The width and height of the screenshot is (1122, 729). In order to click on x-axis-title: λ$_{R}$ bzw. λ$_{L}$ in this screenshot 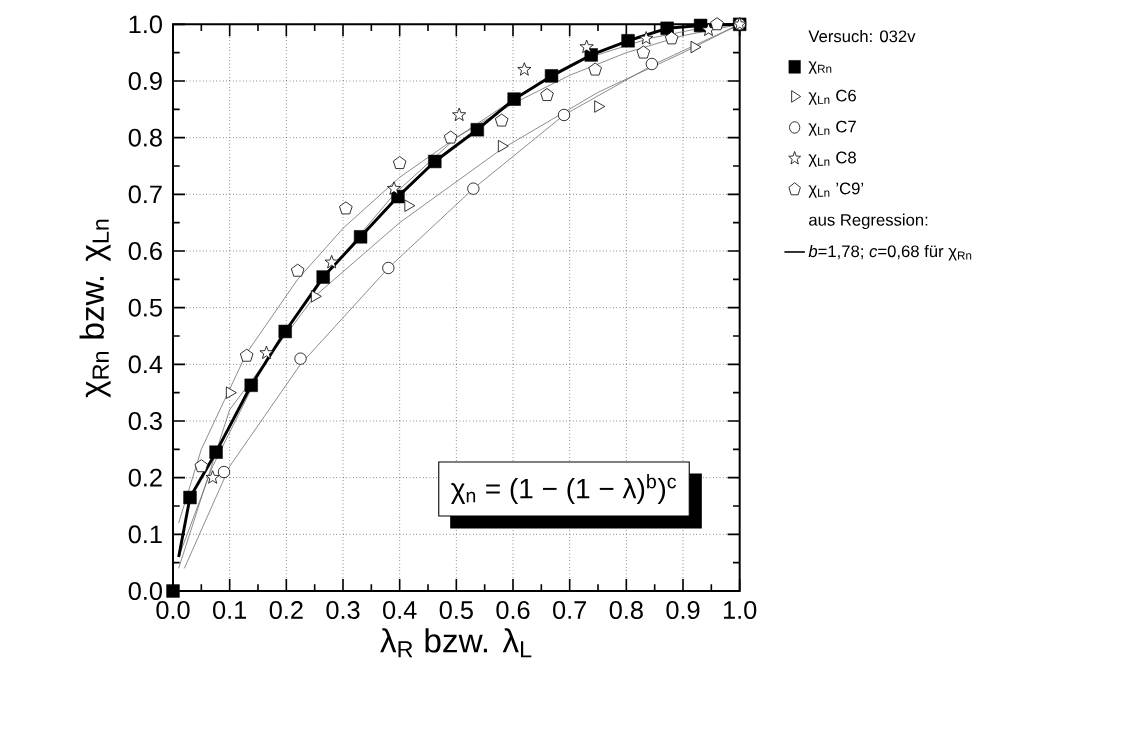, I will do `click(456, 643)`.